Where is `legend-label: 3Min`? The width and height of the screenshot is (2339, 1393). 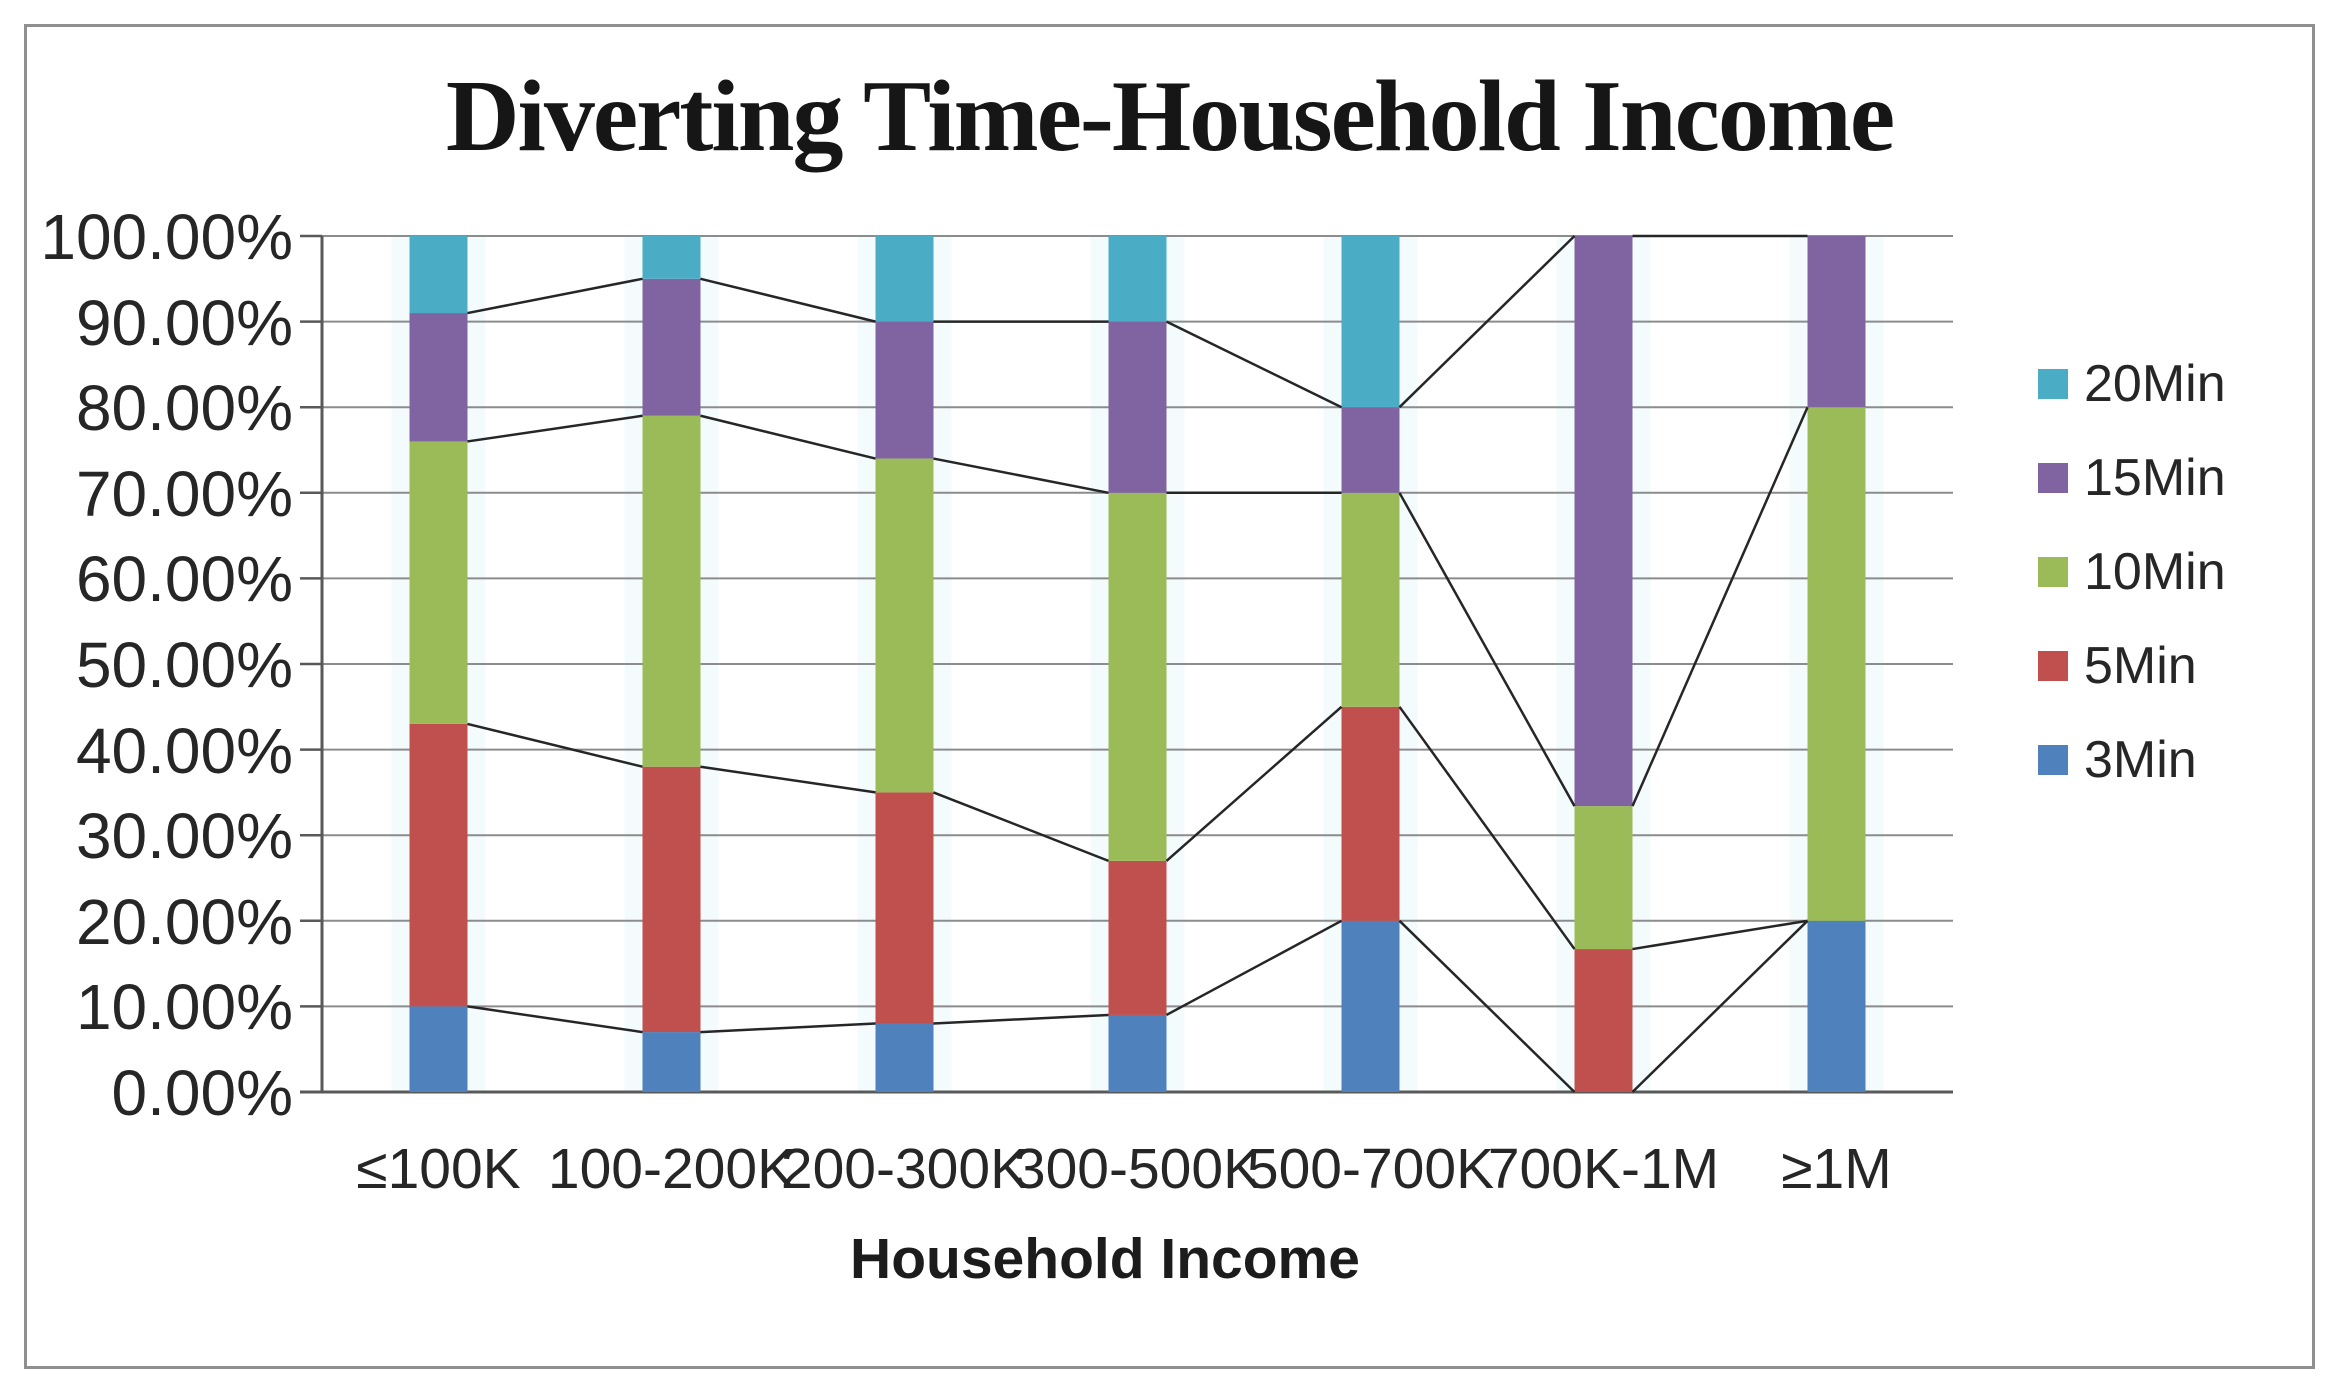 legend-label: 3Min is located at coordinates (2140, 760).